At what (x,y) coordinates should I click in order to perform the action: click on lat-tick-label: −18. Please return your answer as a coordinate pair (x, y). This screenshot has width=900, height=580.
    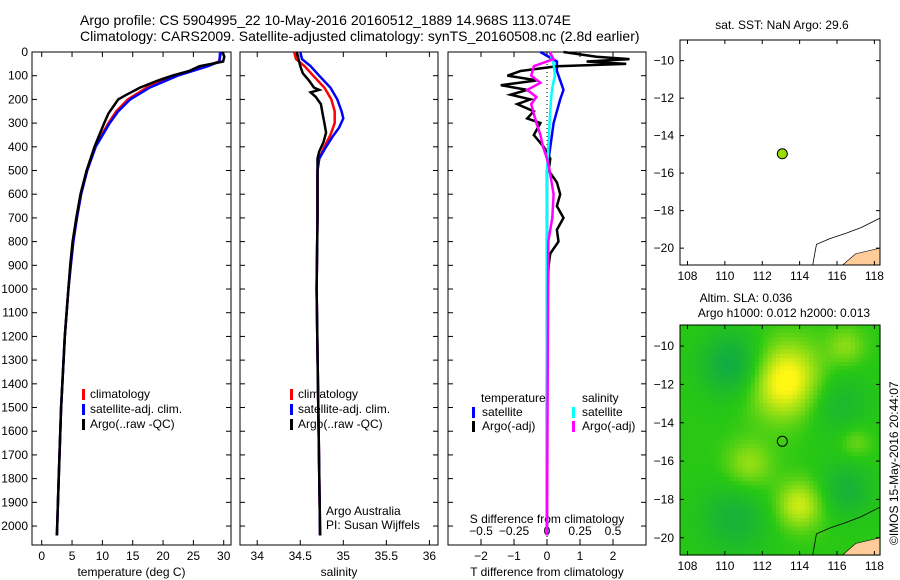
    Looking at the image, I should click on (664, 211).